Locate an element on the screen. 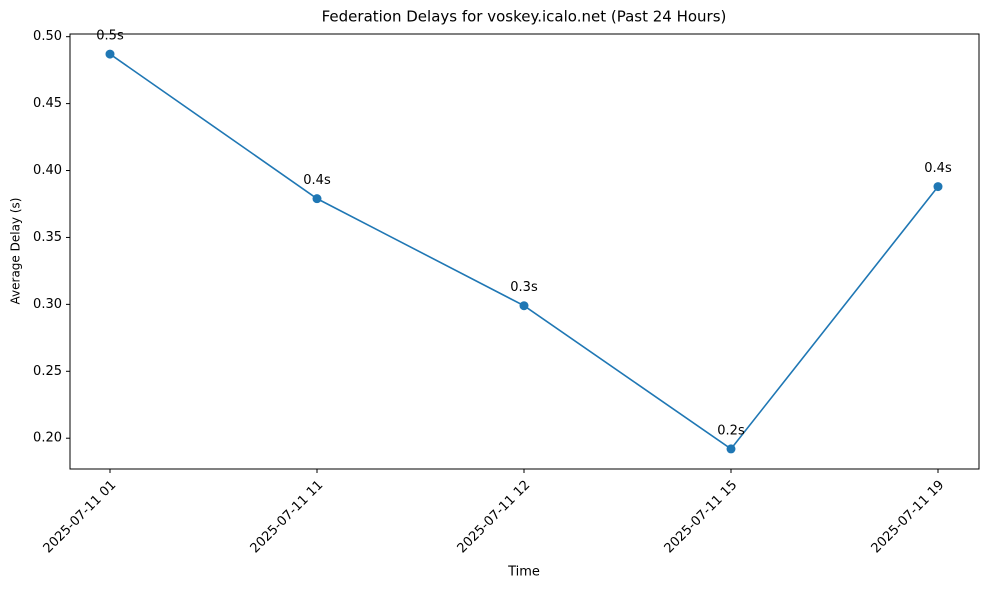  x-tick-label: 2025-07-11 11 is located at coordinates (287, 517).